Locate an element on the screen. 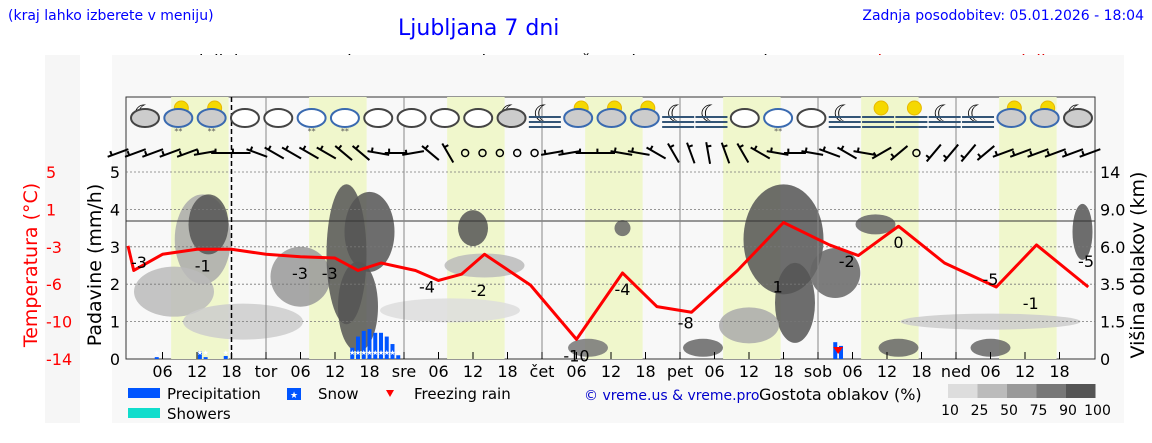 This screenshot has height=443, width=1152. legend-showers-swatch is located at coordinates (144, 413).